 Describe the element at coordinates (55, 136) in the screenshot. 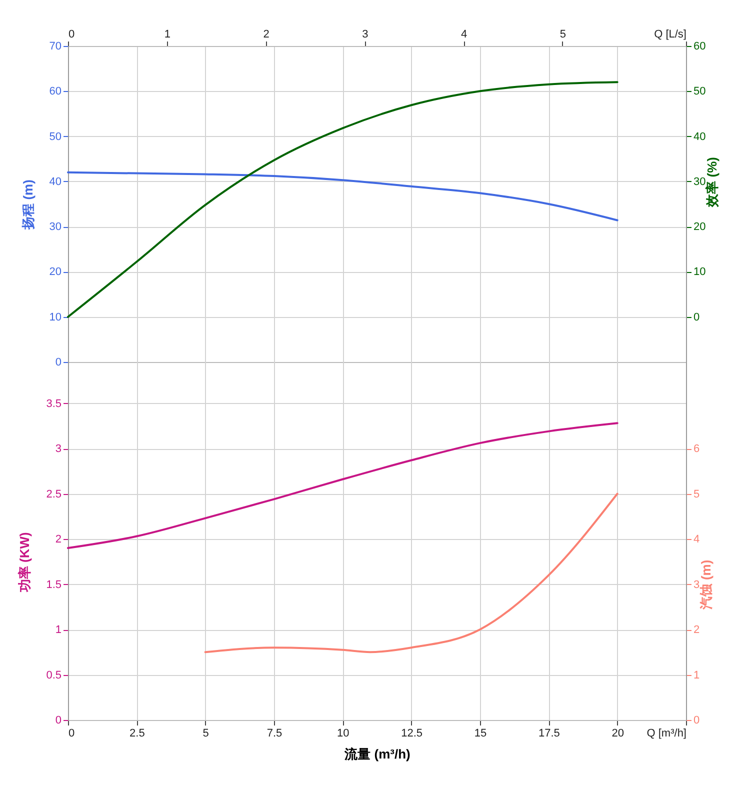

I see `y-tick-label: 50` at that location.